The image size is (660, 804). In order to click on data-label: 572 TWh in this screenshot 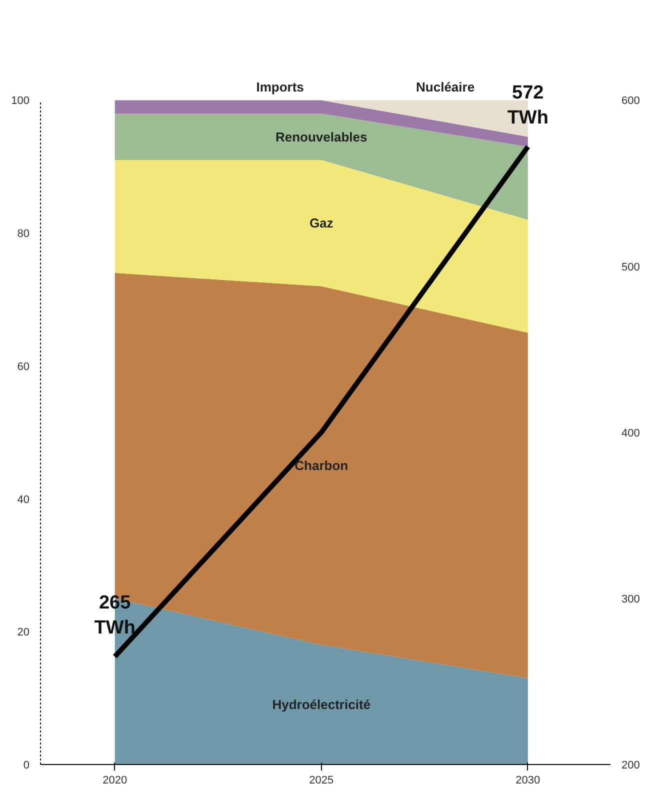, I will do `click(527, 105)`.